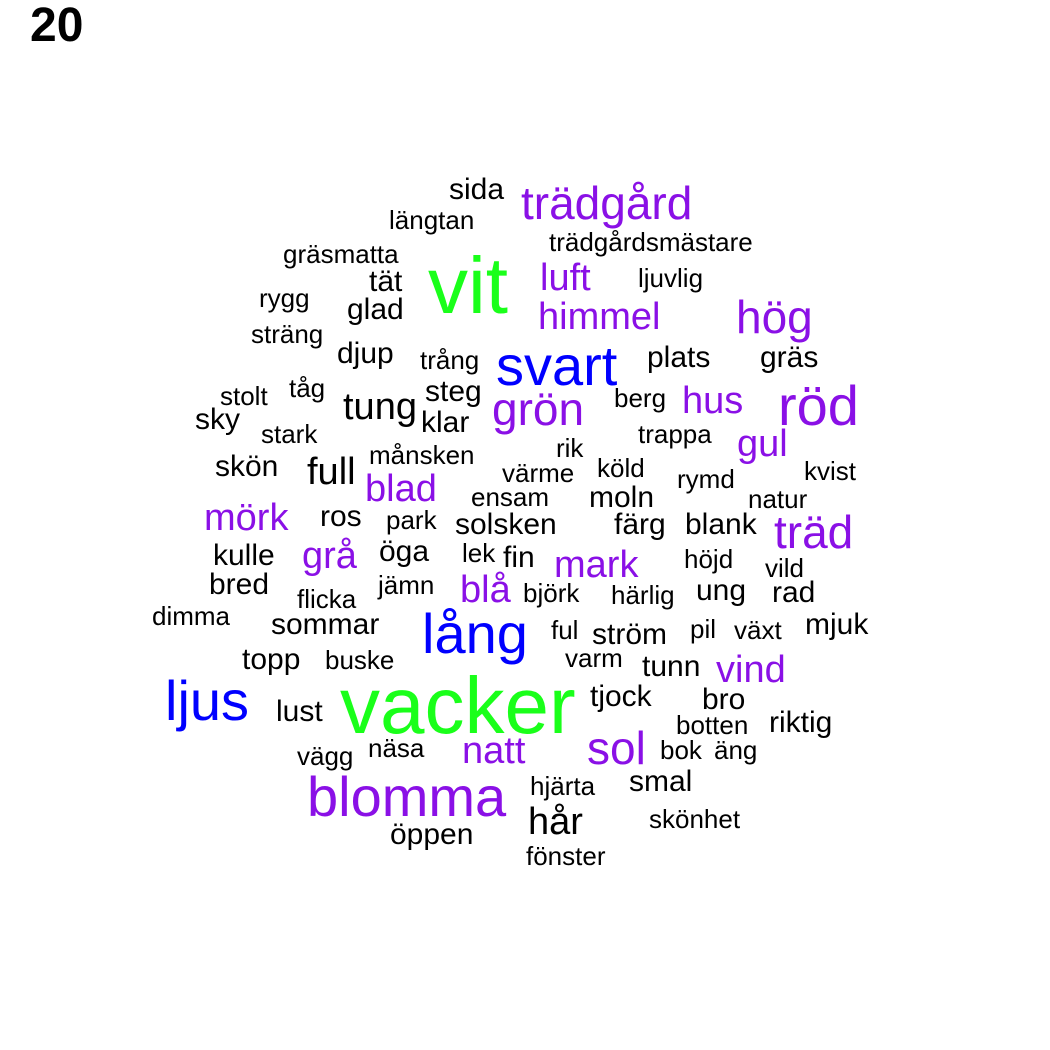 This screenshot has height=1050, width=1050. Describe the element at coordinates (422, 455) in the screenshot. I see `word-mansken: månsken` at that location.